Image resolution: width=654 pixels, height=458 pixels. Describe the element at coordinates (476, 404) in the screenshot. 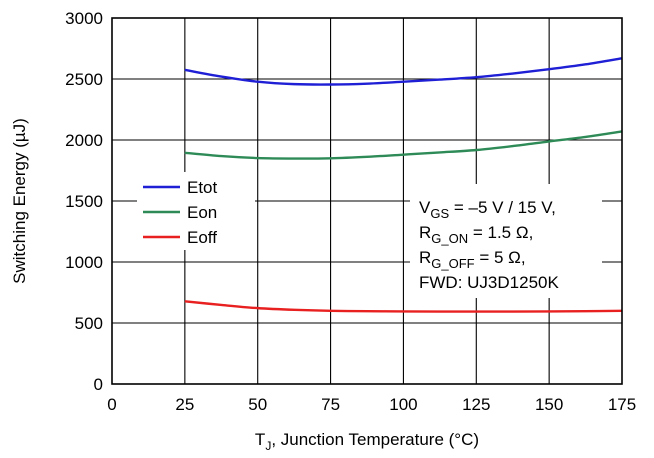

I see `x-tick-label: 125` at that location.